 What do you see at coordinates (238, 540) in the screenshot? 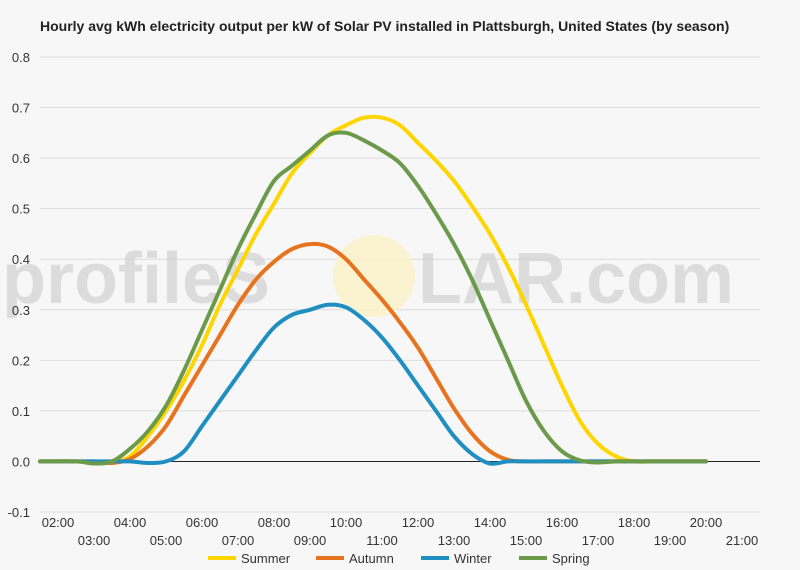
I see `x-tick-label: 07:00` at bounding box center [238, 540].